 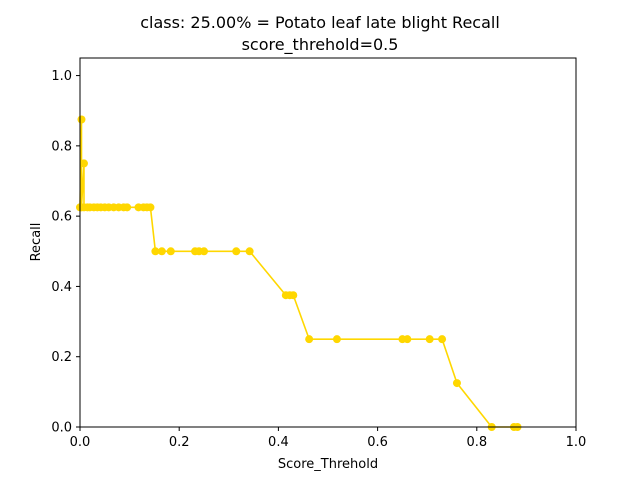 I want to click on x-tick-label: 0.8, so click(x=476, y=442).